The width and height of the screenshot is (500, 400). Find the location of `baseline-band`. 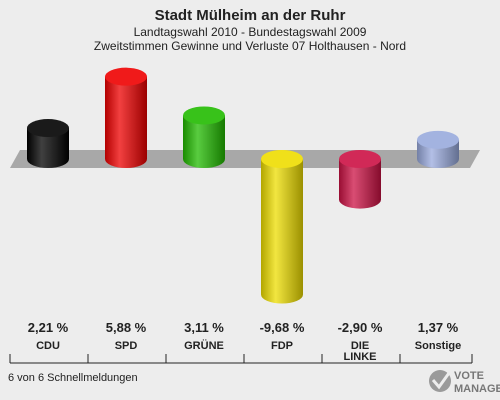

baseline-band is located at coordinates (245, 159).